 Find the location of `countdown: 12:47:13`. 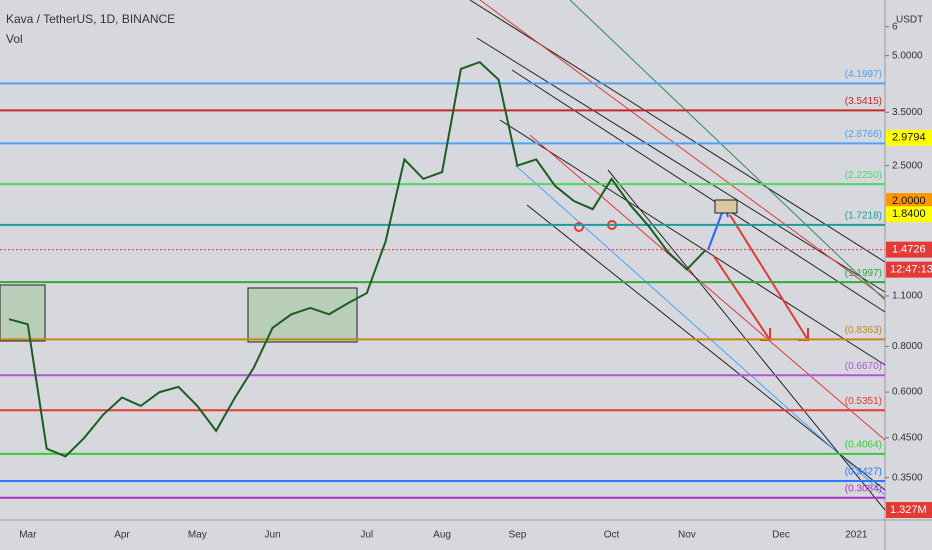

countdown: 12:47:13 is located at coordinates (911, 270).